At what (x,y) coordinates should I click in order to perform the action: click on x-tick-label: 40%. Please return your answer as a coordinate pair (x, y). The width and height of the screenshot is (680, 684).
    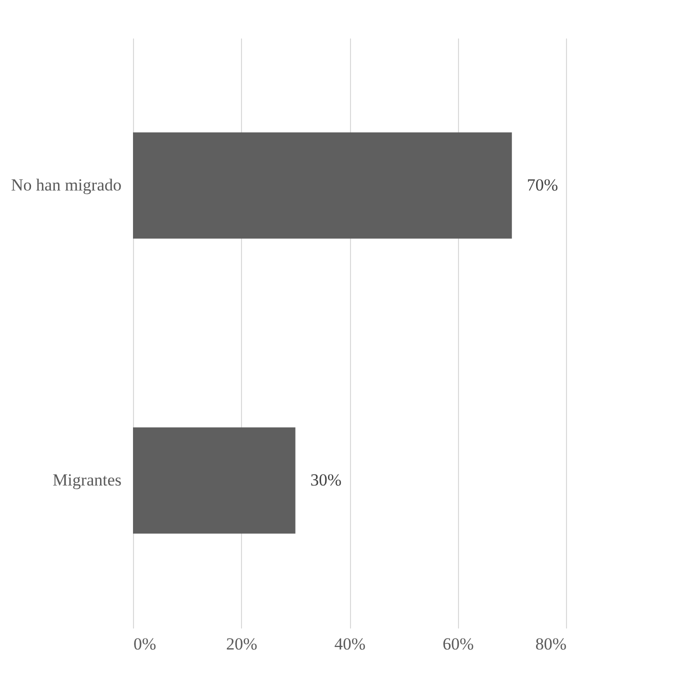
    Looking at the image, I should click on (350, 644).